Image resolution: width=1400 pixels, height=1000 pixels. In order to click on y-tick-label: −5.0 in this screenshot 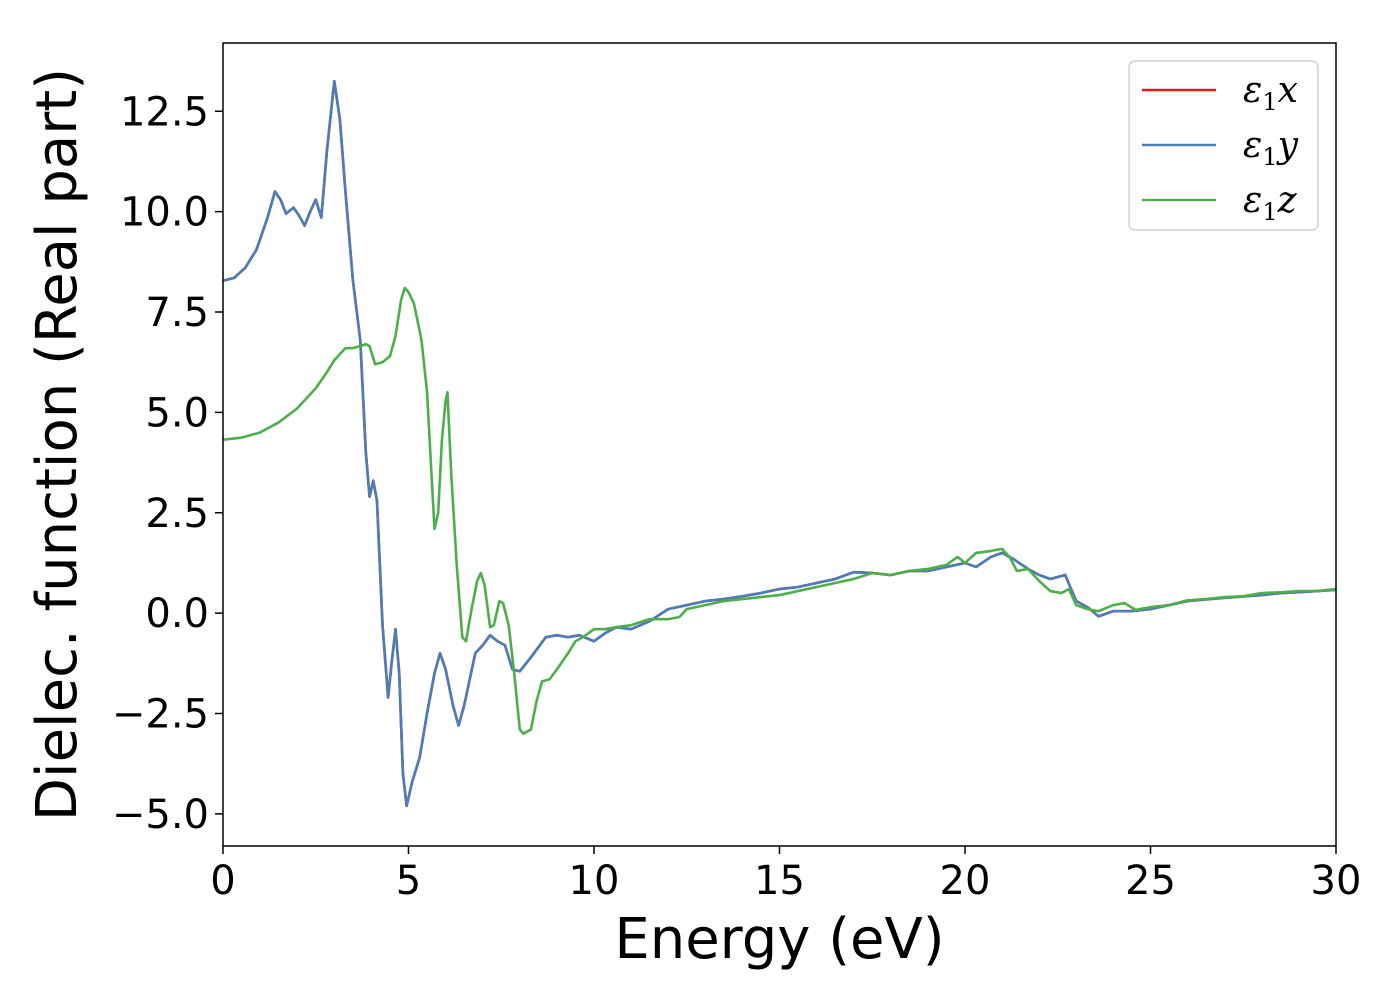, I will do `click(160, 815)`.